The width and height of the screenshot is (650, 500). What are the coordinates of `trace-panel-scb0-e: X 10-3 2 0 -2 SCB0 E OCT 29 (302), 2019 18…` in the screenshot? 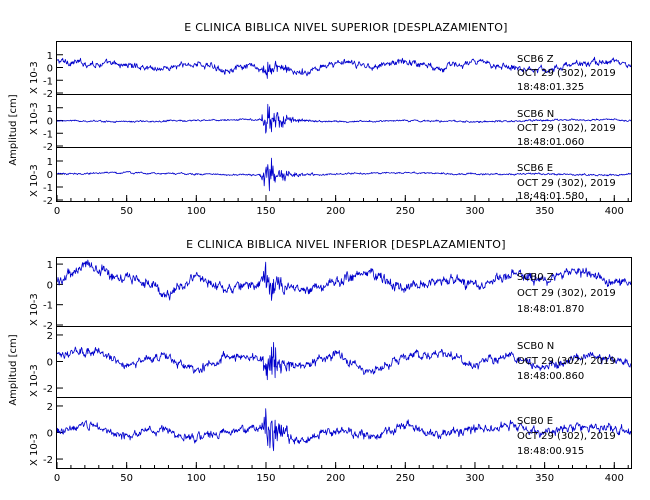 It's located at (330, 434).